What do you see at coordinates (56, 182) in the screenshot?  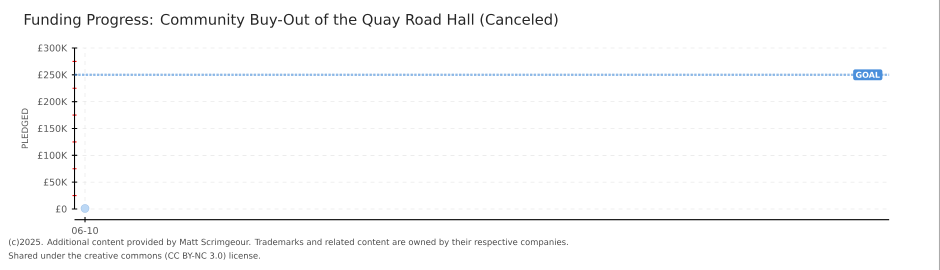 I see `y-tick-label: £50K` at bounding box center [56, 182].